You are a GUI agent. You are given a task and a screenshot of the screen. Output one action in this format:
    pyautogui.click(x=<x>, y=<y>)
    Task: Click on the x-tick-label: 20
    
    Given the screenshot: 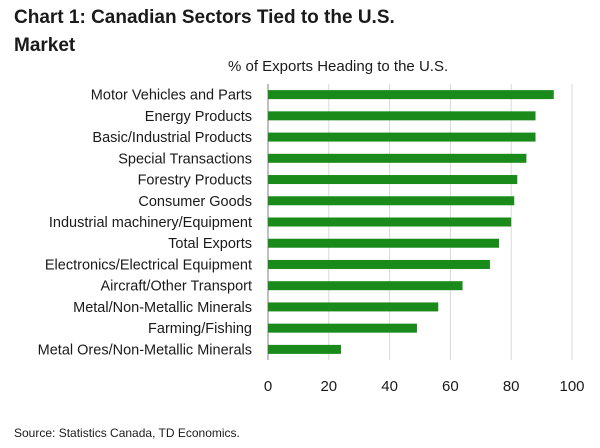 What is the action you would take?
    pyautogui.click(x=328, y=386)
    